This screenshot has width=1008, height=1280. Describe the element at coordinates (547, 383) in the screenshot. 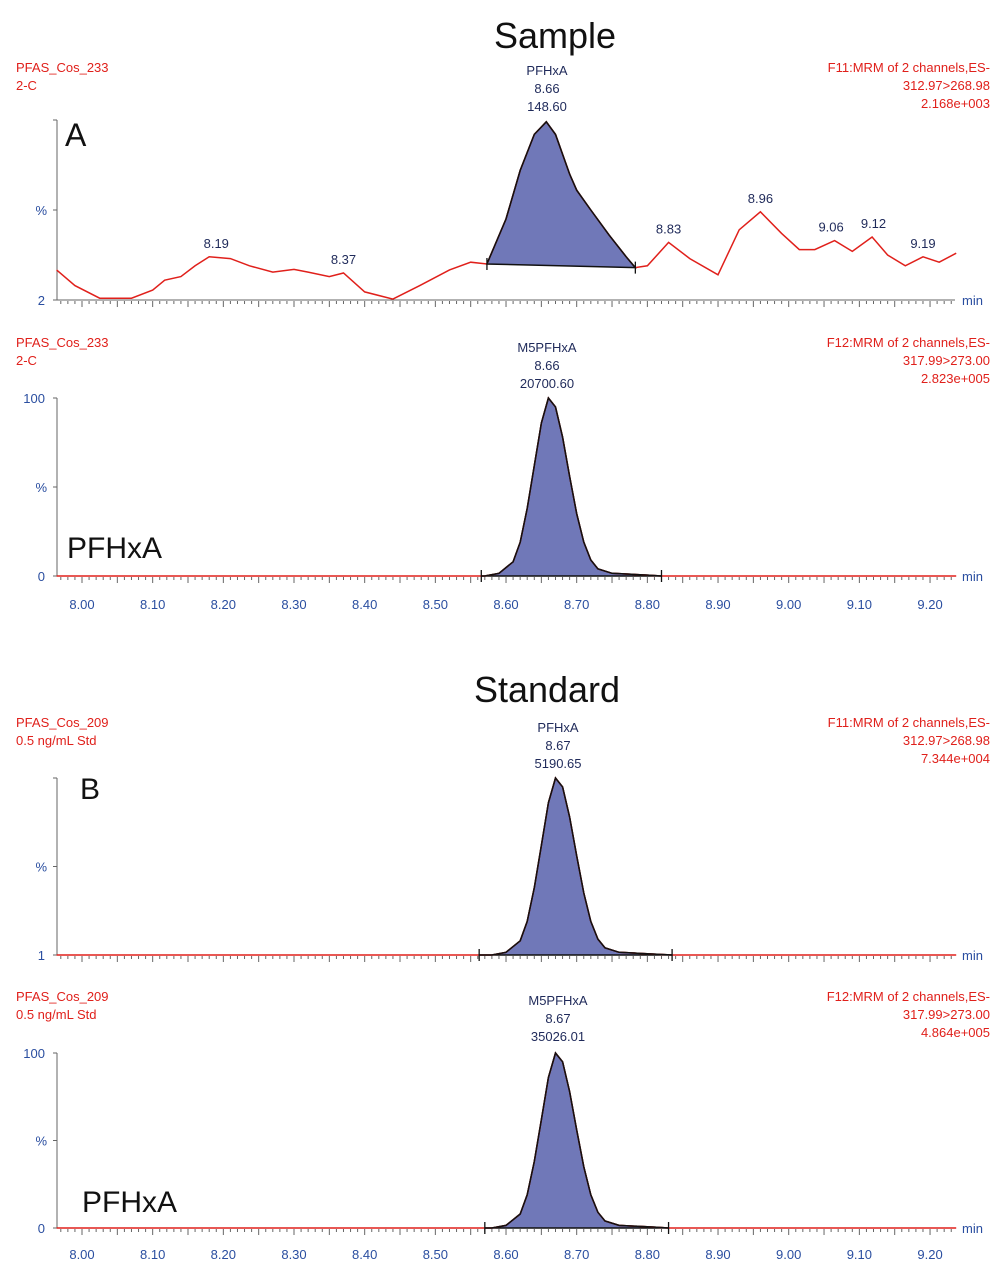

I see `peak-label: 20700.60` at that location.